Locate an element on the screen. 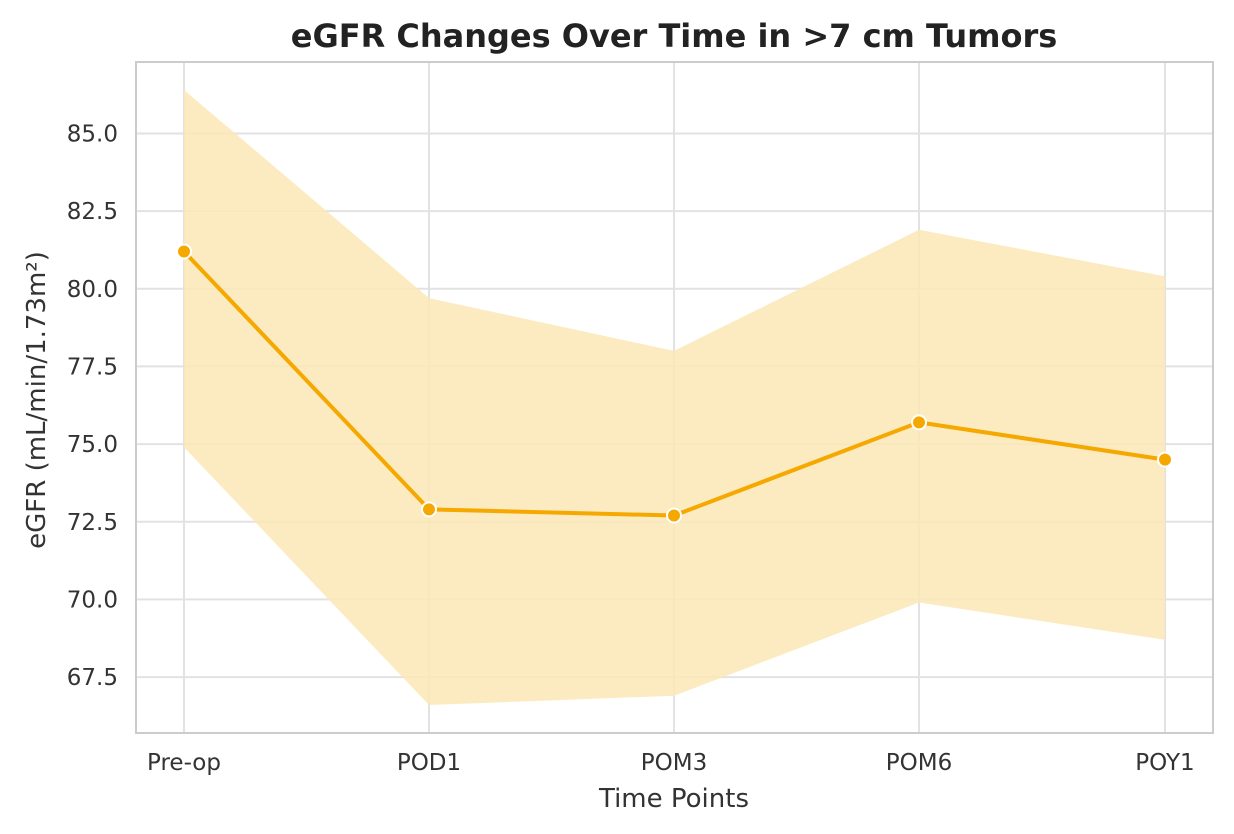 This screenshot has height=834, width=1234. x-tick-label: Pre-op is located at coordinates (184, 763).